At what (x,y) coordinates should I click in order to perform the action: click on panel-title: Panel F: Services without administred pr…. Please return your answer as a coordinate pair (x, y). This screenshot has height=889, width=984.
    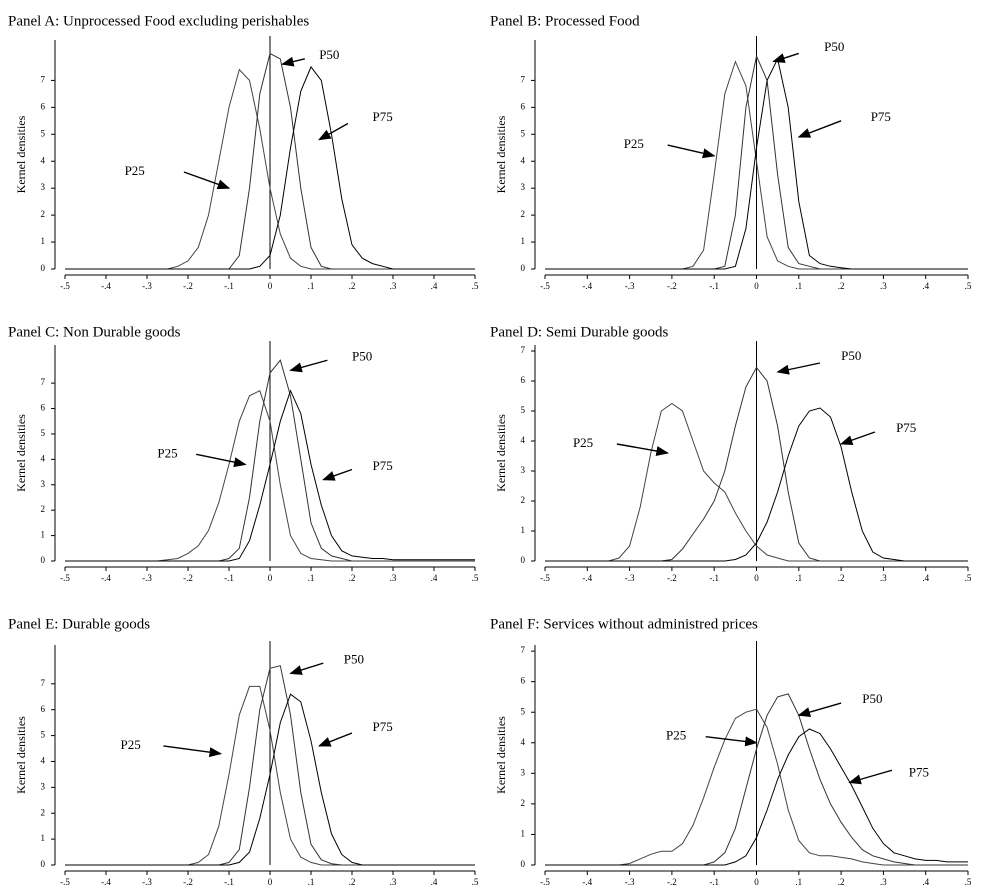
    Looking at the image, I should click on (624, 624).